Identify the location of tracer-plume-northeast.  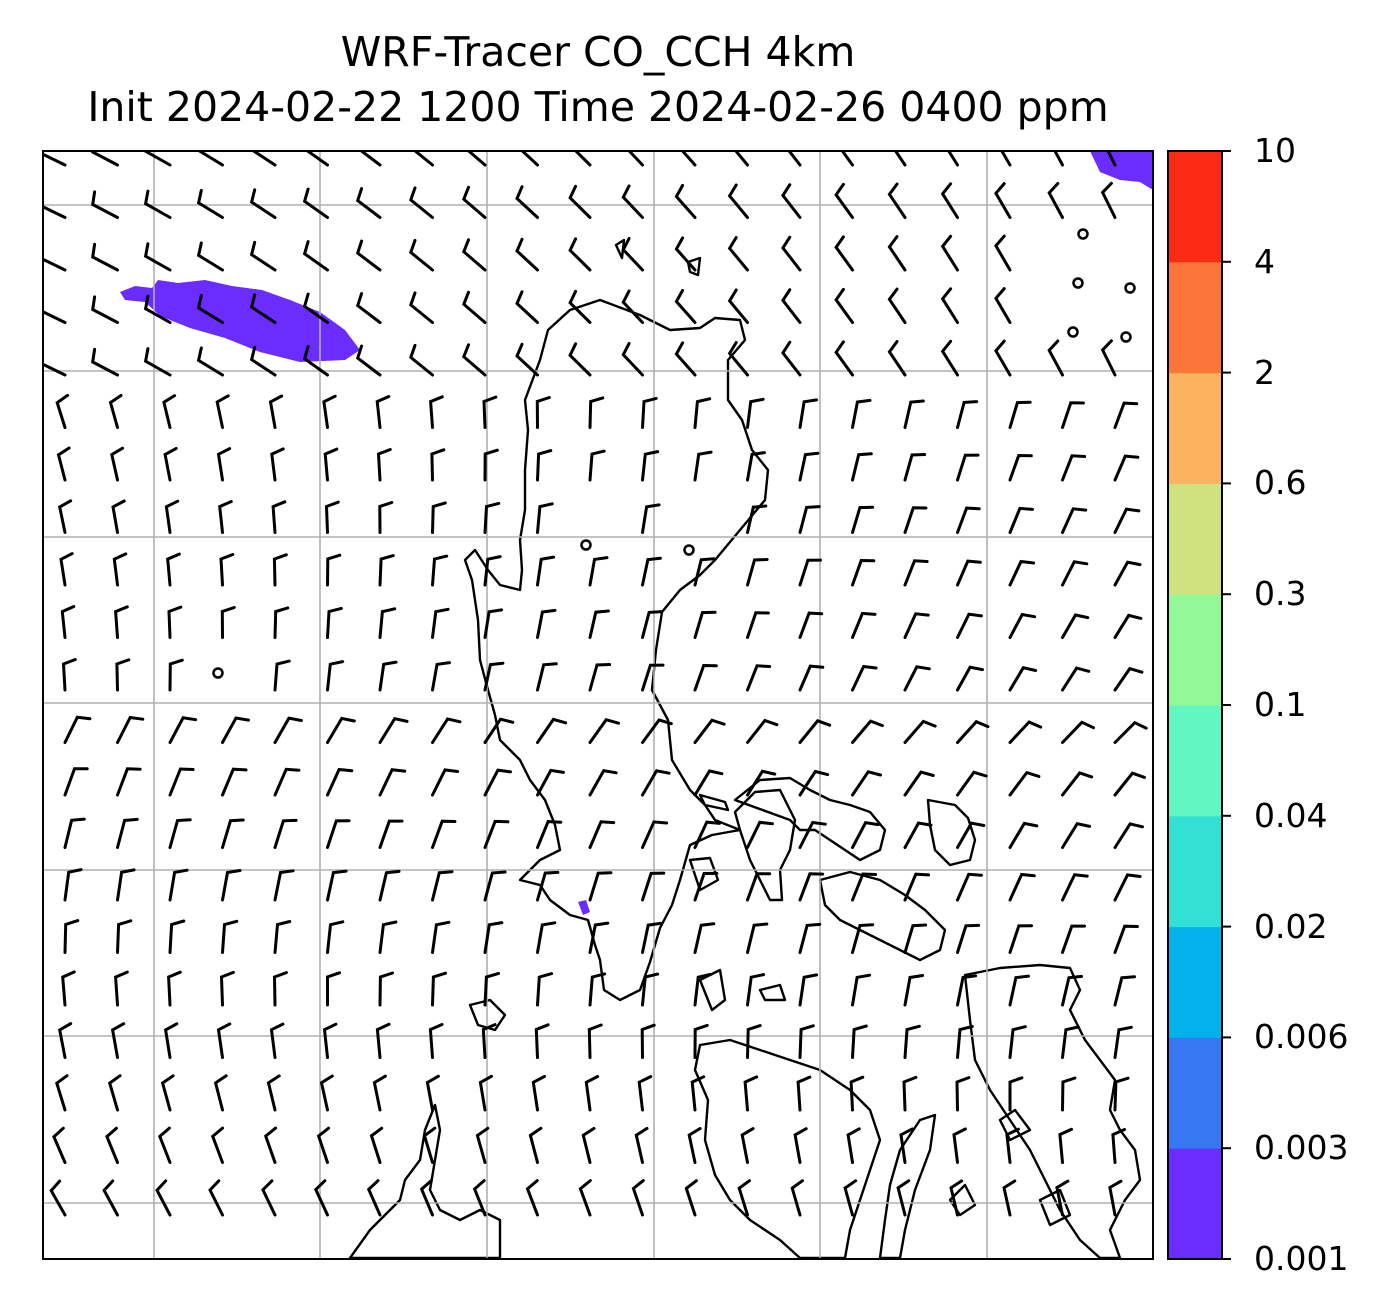
(1121, 170).